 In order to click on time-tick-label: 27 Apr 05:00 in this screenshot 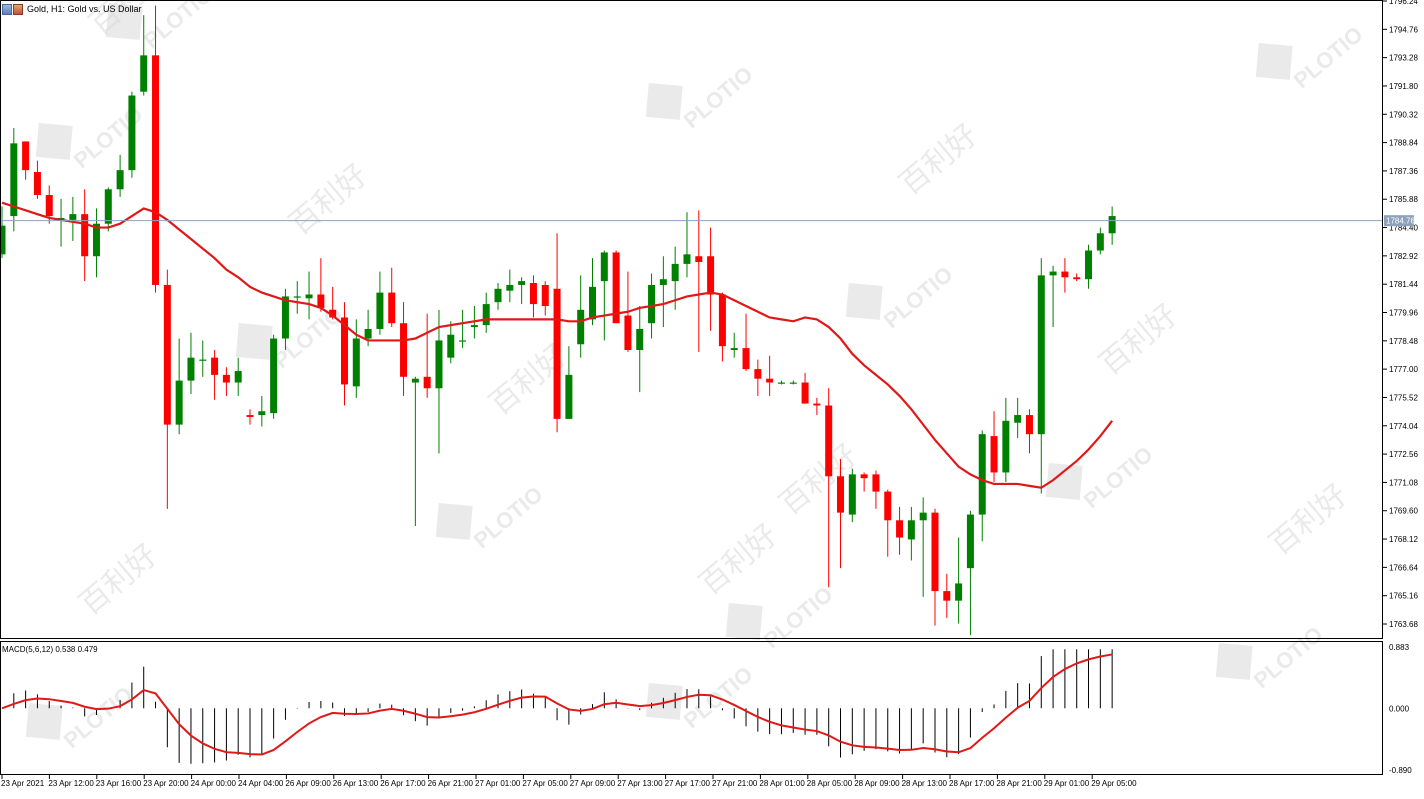, I will do `click(545, 783)`.